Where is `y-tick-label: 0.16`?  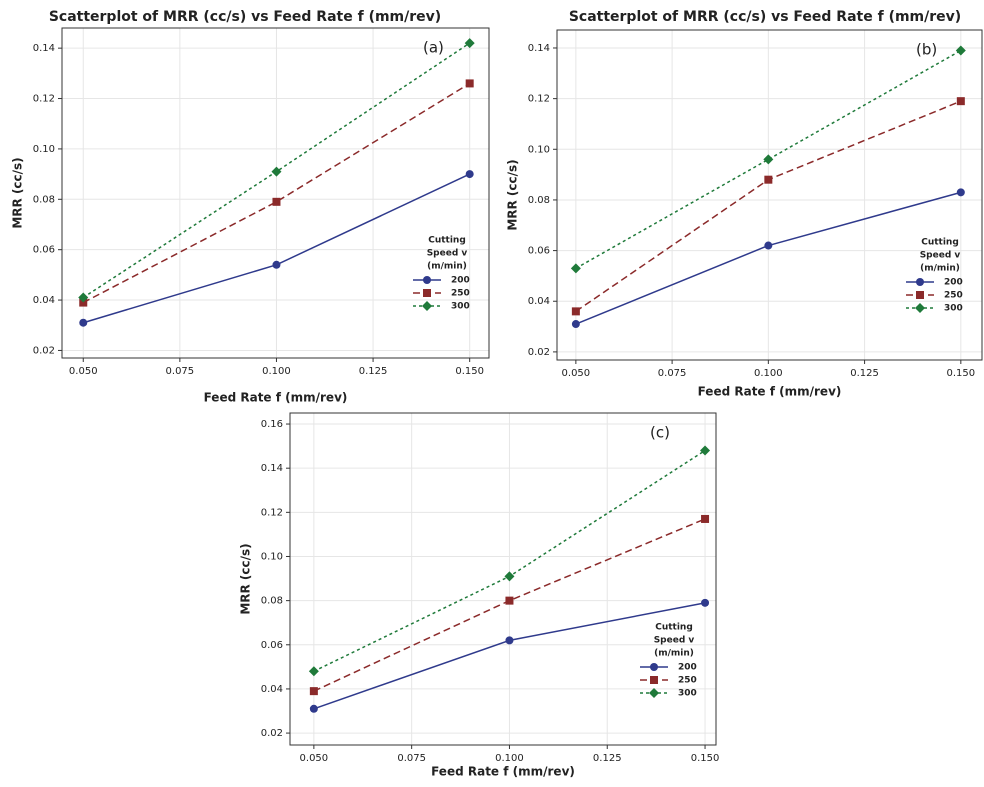
y-tick-label: 0.16 is located at coordinates (272, 424).